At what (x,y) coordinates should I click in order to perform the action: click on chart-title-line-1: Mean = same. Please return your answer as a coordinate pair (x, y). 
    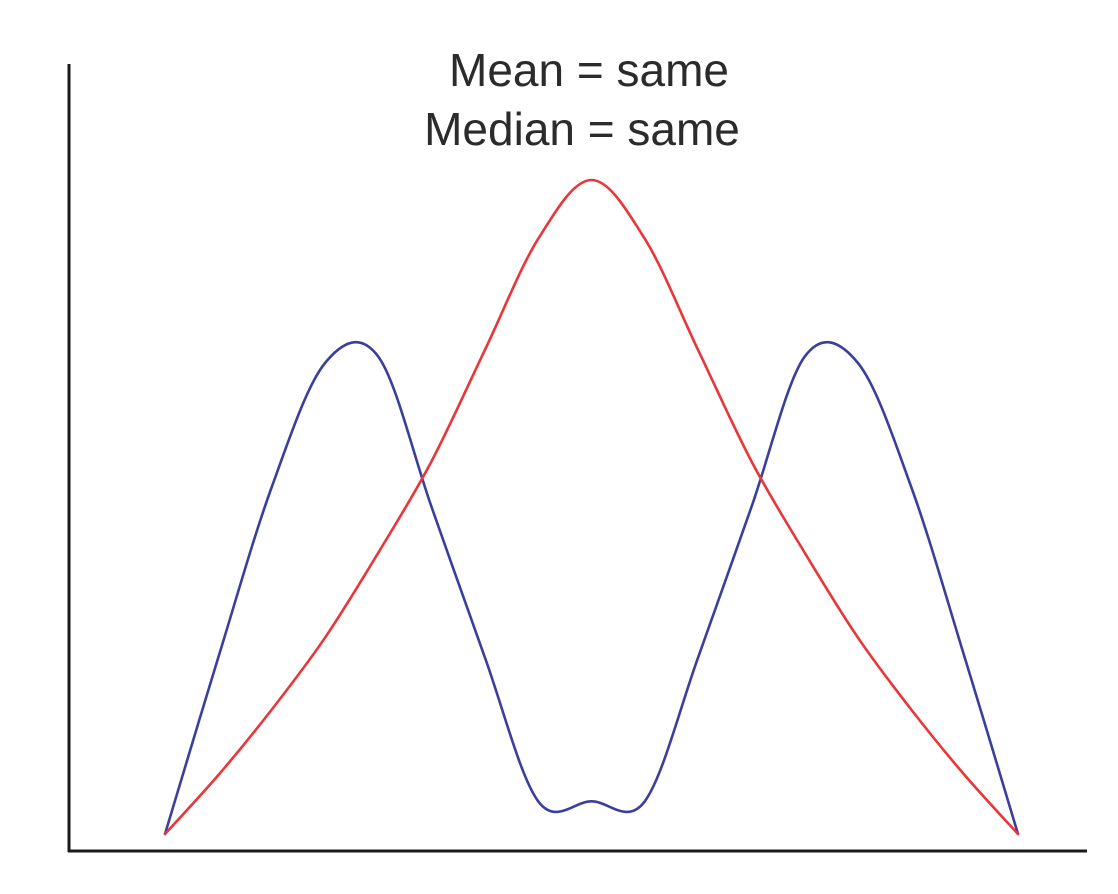
    Looking at the image, I should click on (589, 70).